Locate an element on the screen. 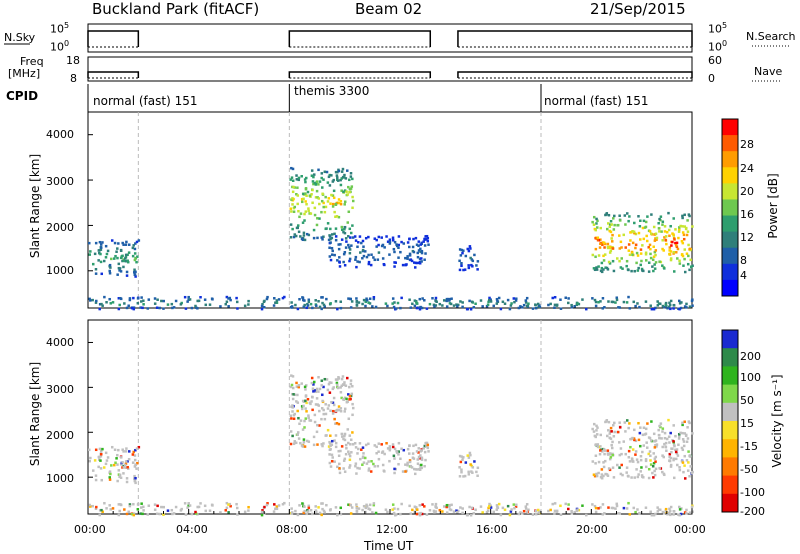 The image size is (800, 554). power-ytick-3000: 3000 is located at coordinates (60, 181).